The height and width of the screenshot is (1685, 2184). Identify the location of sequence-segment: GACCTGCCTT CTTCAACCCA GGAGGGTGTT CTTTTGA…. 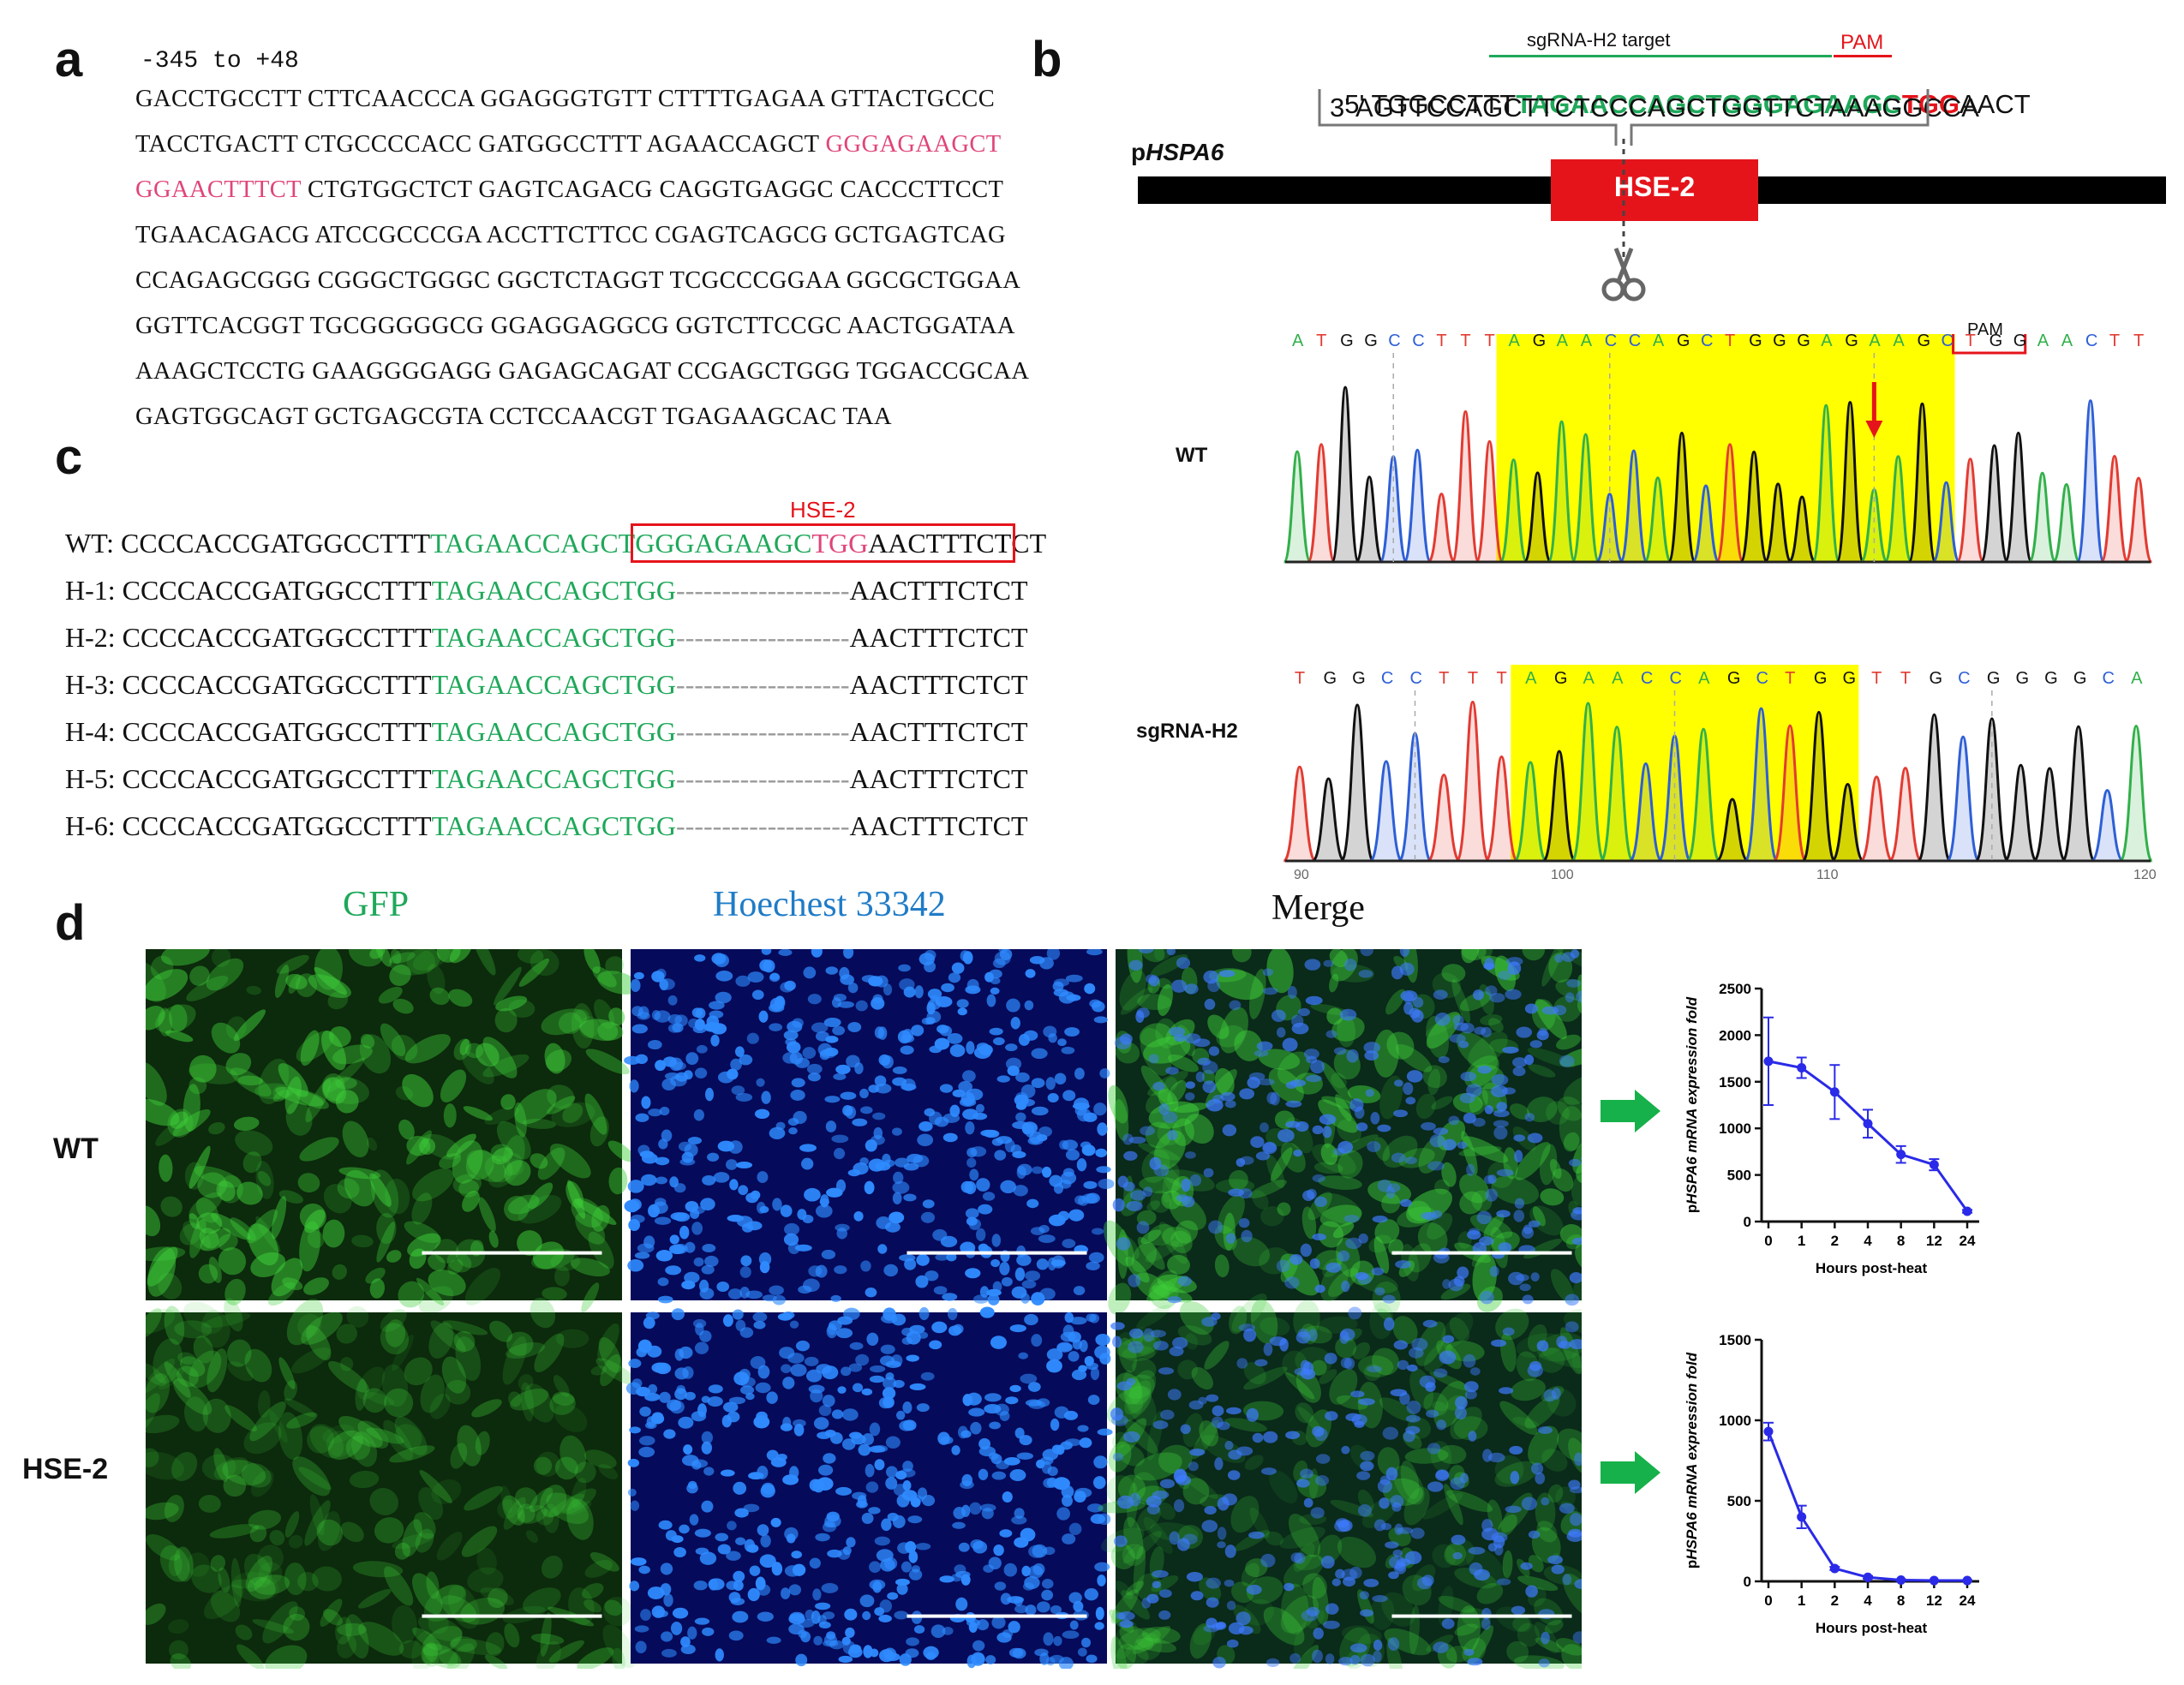
(566, 99).